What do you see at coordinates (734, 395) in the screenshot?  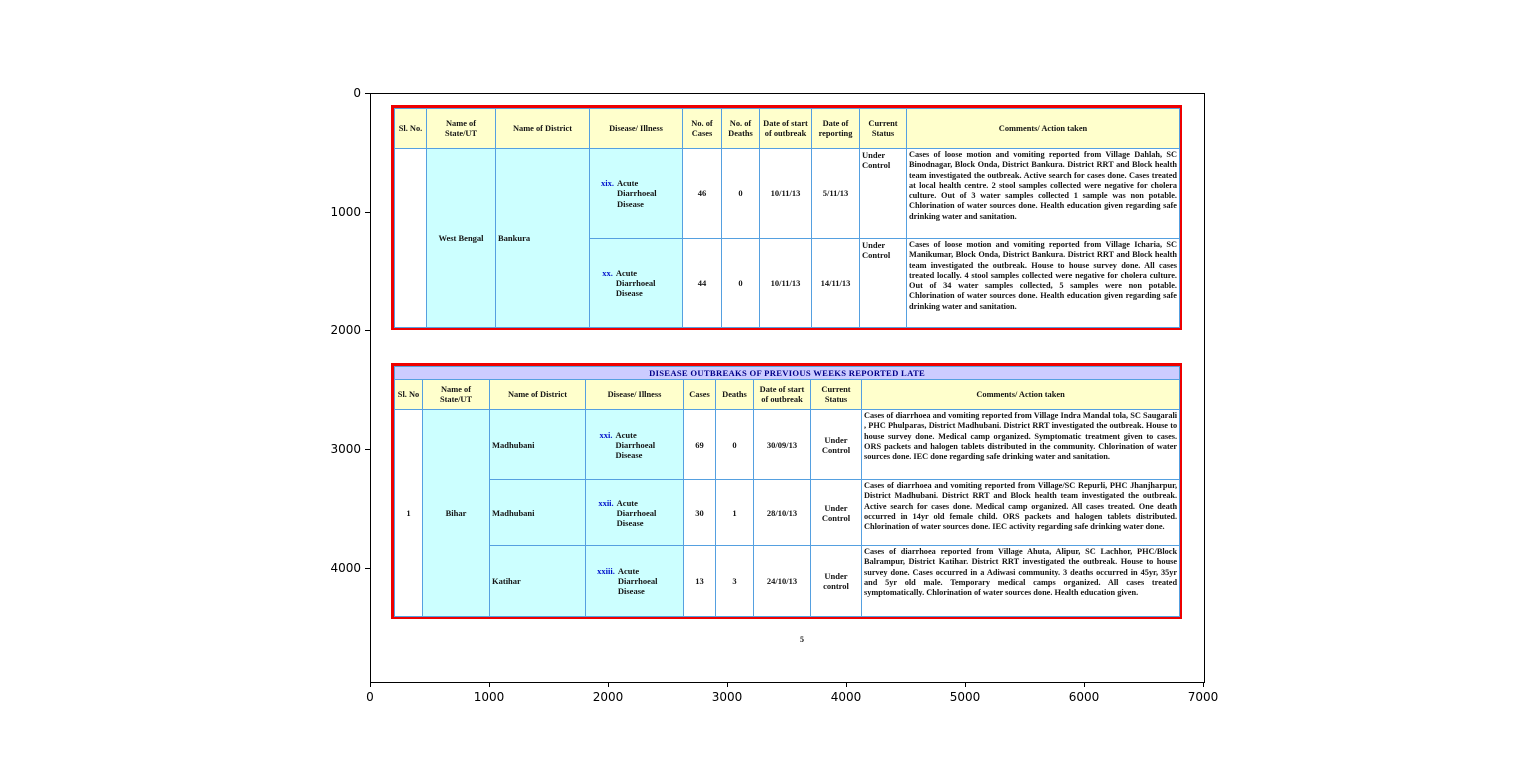 I see `col-header-deaths: Deaths` at bounding box center [734, 395].